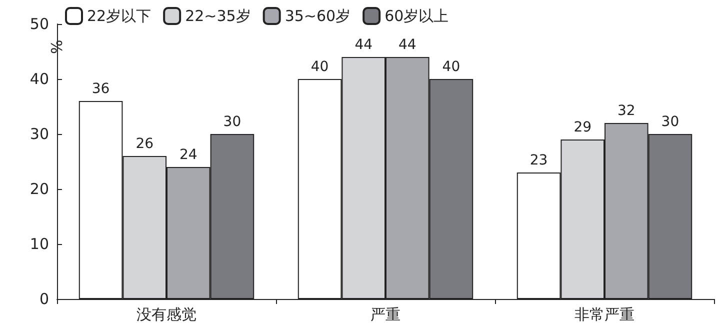 The height and width of the screenshot is (323, 720). What do you see at coordinates (583, 128) in the screenshot?
I see `data-label: 29` at bounding box center [583, 128].